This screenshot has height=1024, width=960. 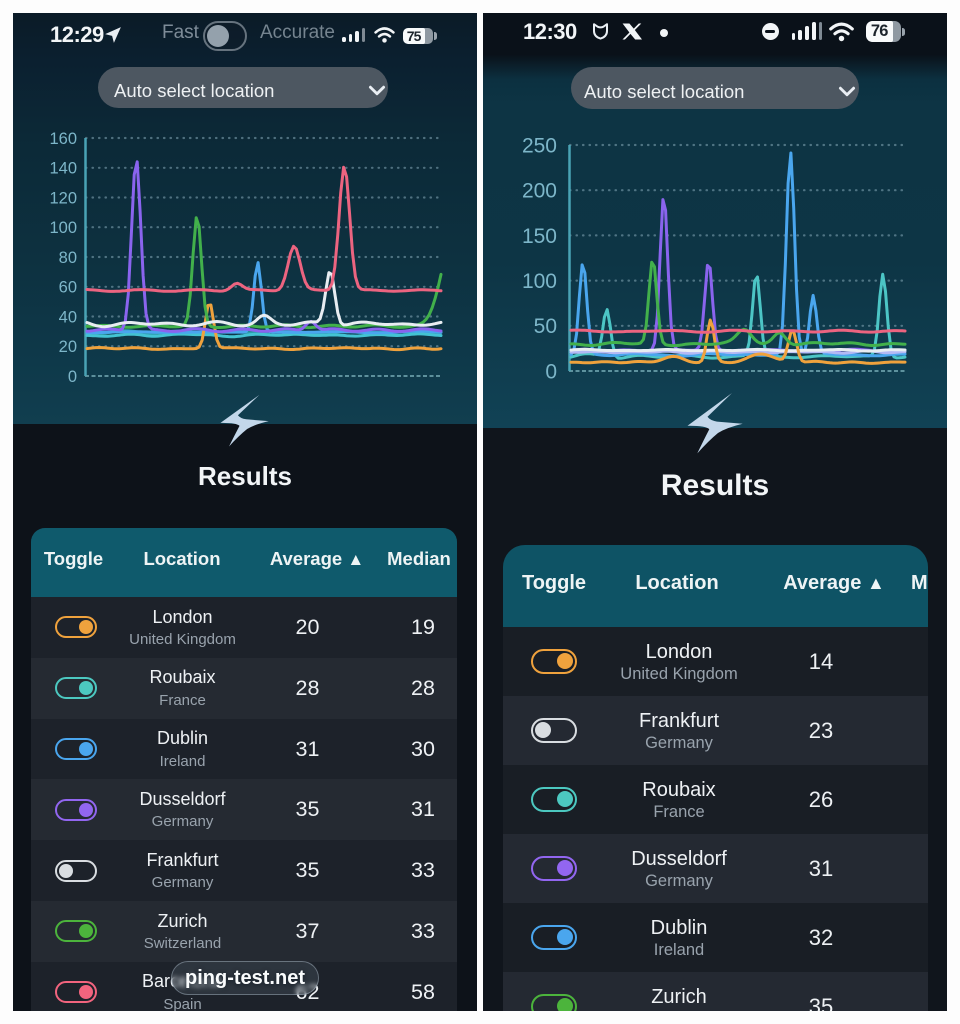 What do you see at coordinates (539, 236) in the screenshot?
I see `svg-text: 150` at bounding box center [539, 236].